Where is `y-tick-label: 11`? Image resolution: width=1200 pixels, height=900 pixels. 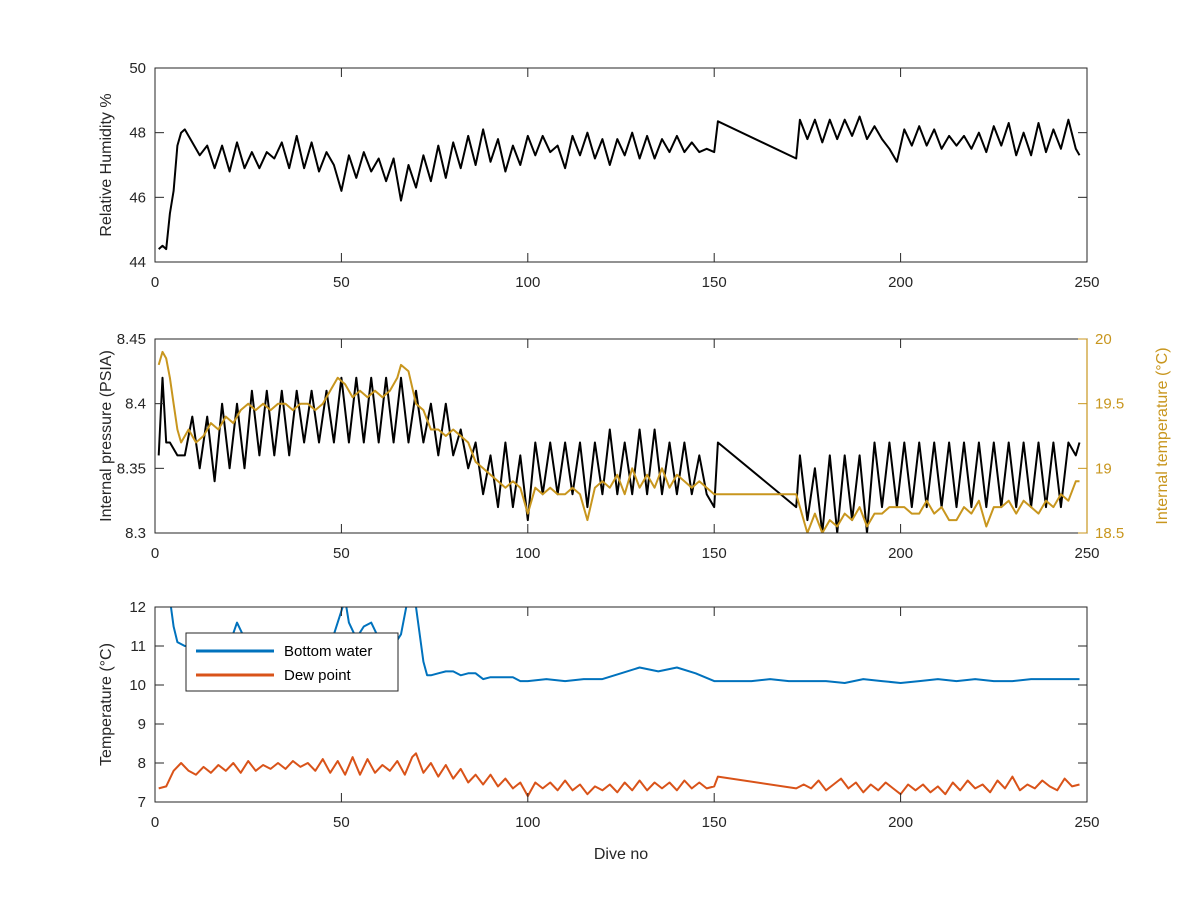
y-tick-label: 11 is located at coordinates (138, 646).